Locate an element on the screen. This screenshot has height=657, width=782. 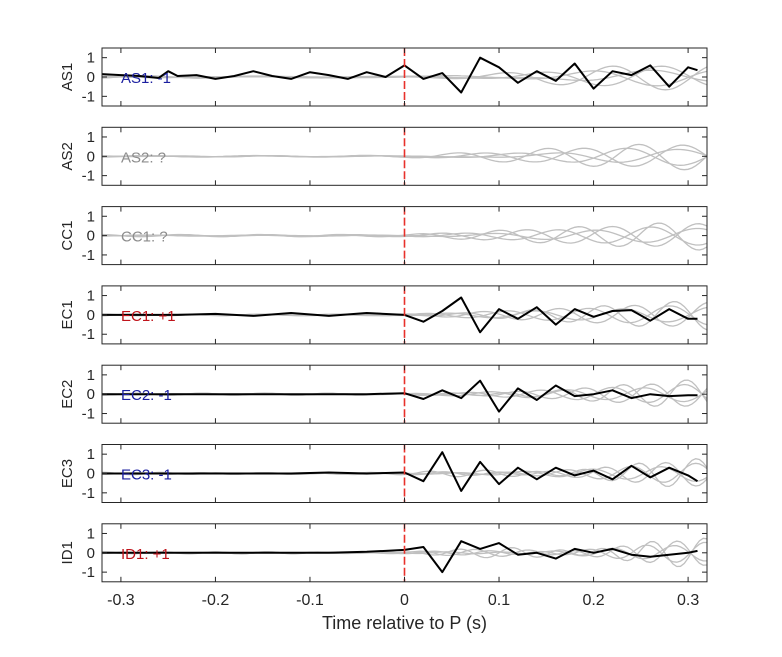
panel-cc1: 1 0 -1 CC1 CC1: ? is located at coordinates (383, 236).